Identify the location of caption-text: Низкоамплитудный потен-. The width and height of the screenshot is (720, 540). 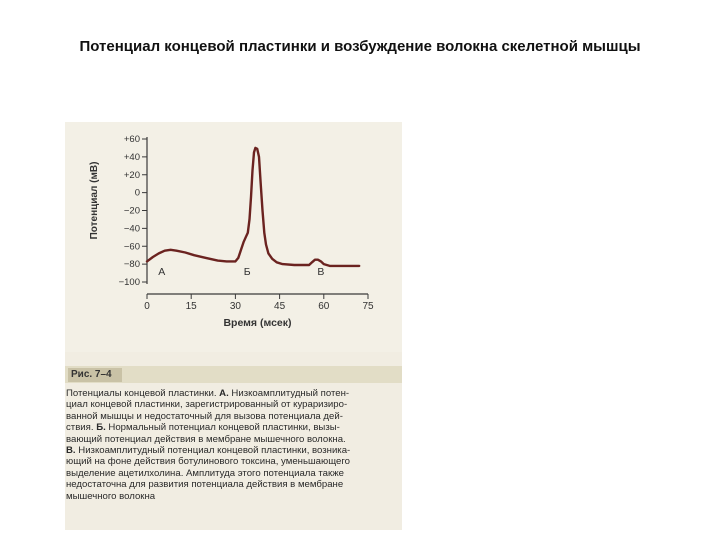
(289, 393).